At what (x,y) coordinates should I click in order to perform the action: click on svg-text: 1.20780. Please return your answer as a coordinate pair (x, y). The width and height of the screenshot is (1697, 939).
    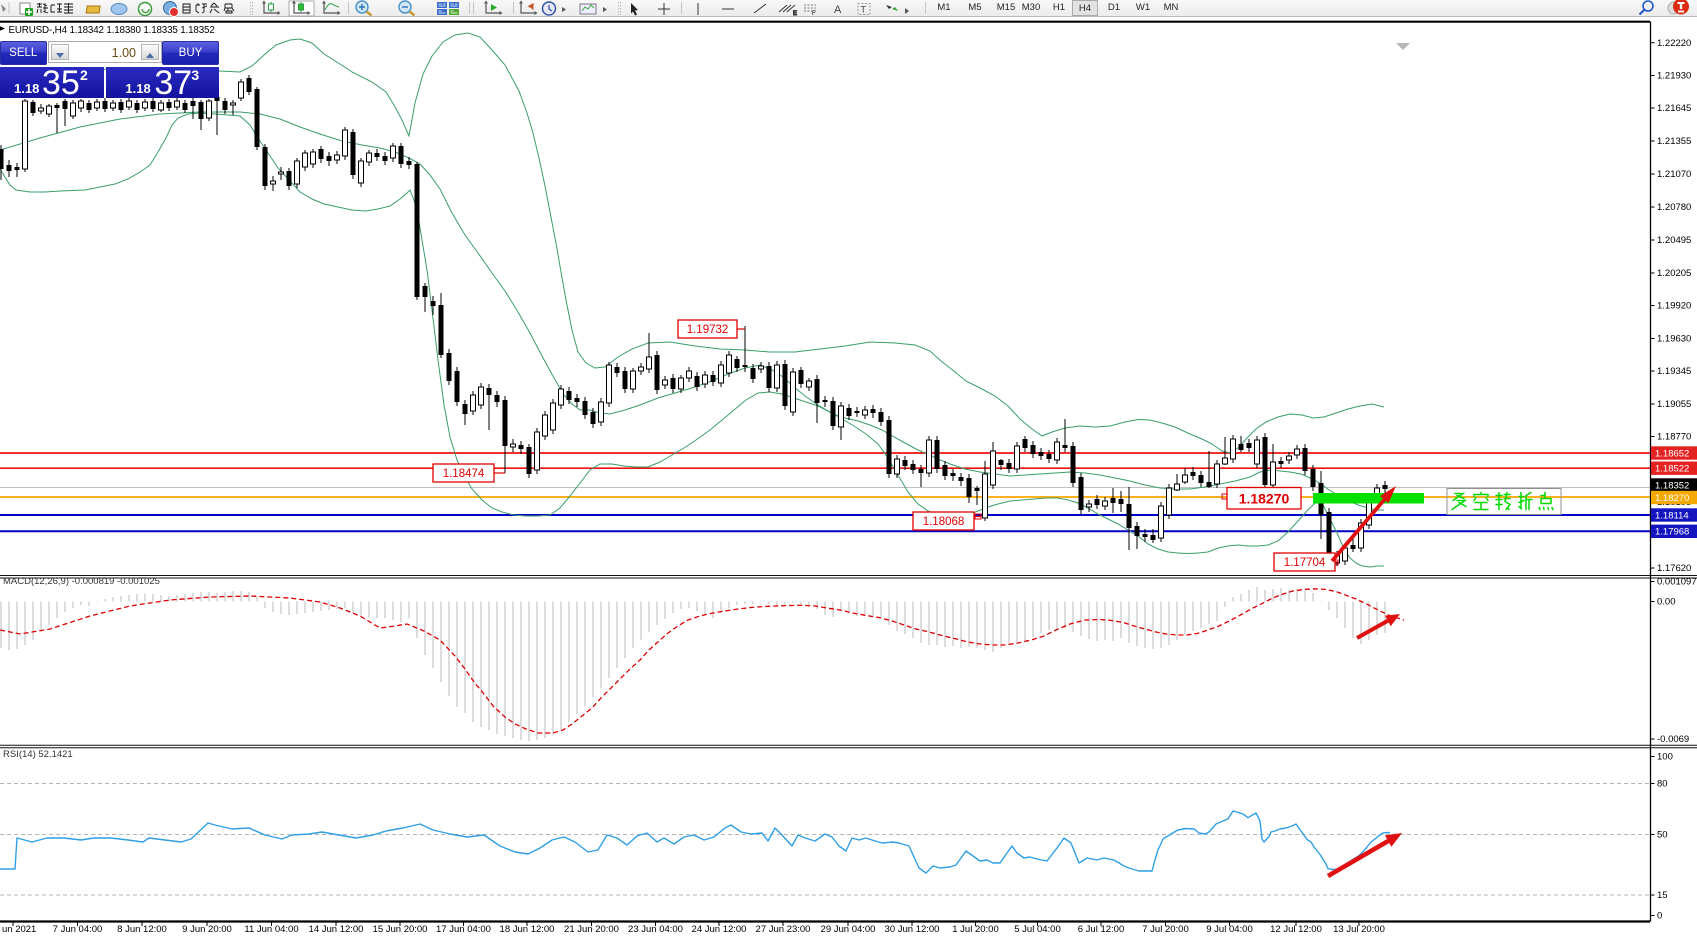
    Looking at the image, I should click on (1674, 207).